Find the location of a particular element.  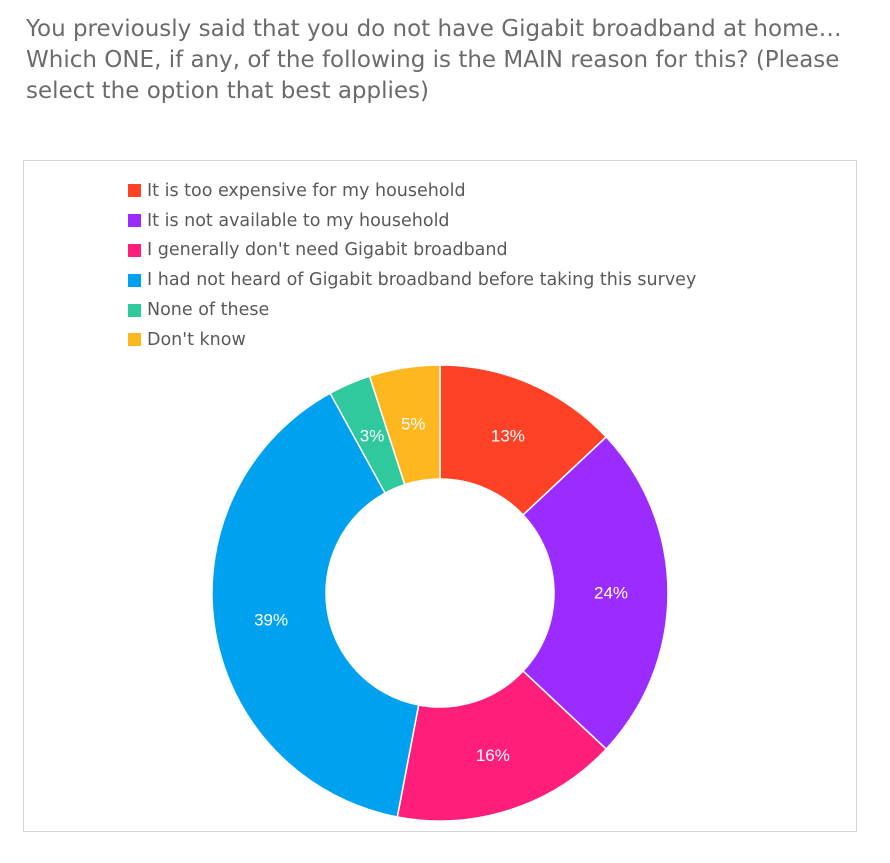

legend-label: None of these is located at coordinates (208, 310).